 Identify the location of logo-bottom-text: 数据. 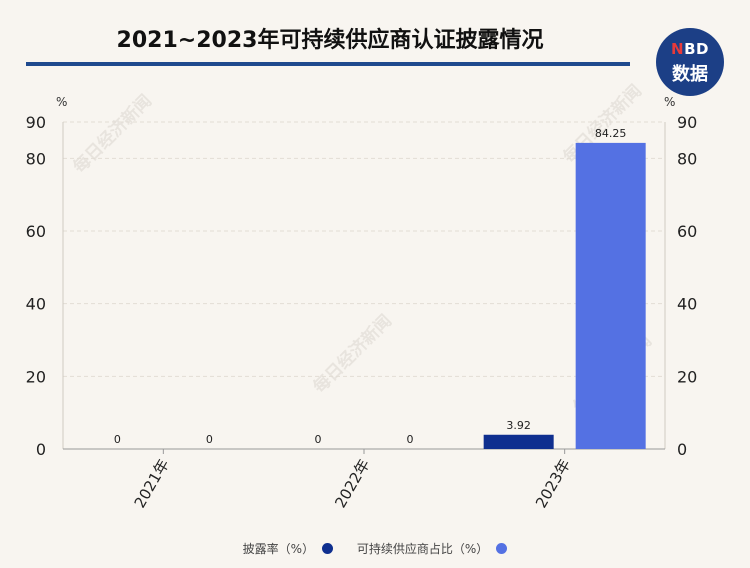
(690, 74).